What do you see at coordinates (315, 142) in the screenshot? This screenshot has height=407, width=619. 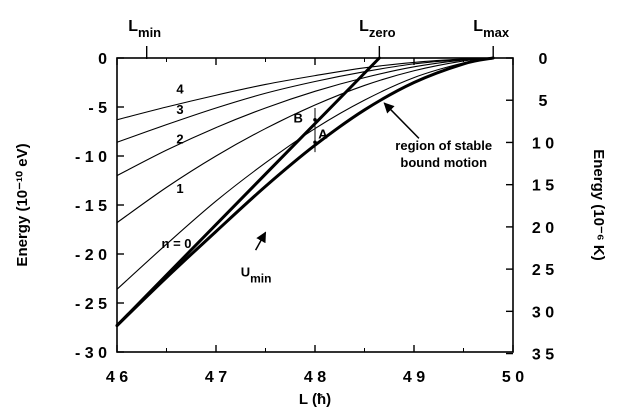 I see `point-A` at bounding box center [315, 142].